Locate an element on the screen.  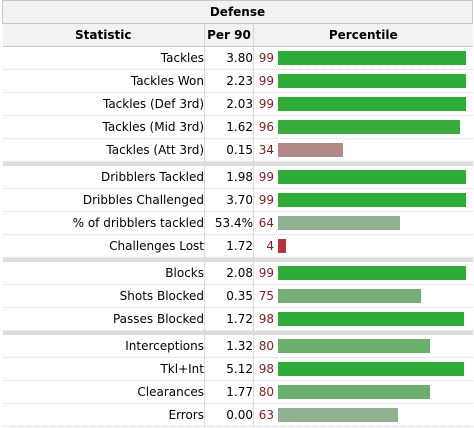
percentile-value: 63 is located at coordinates (266, 415).